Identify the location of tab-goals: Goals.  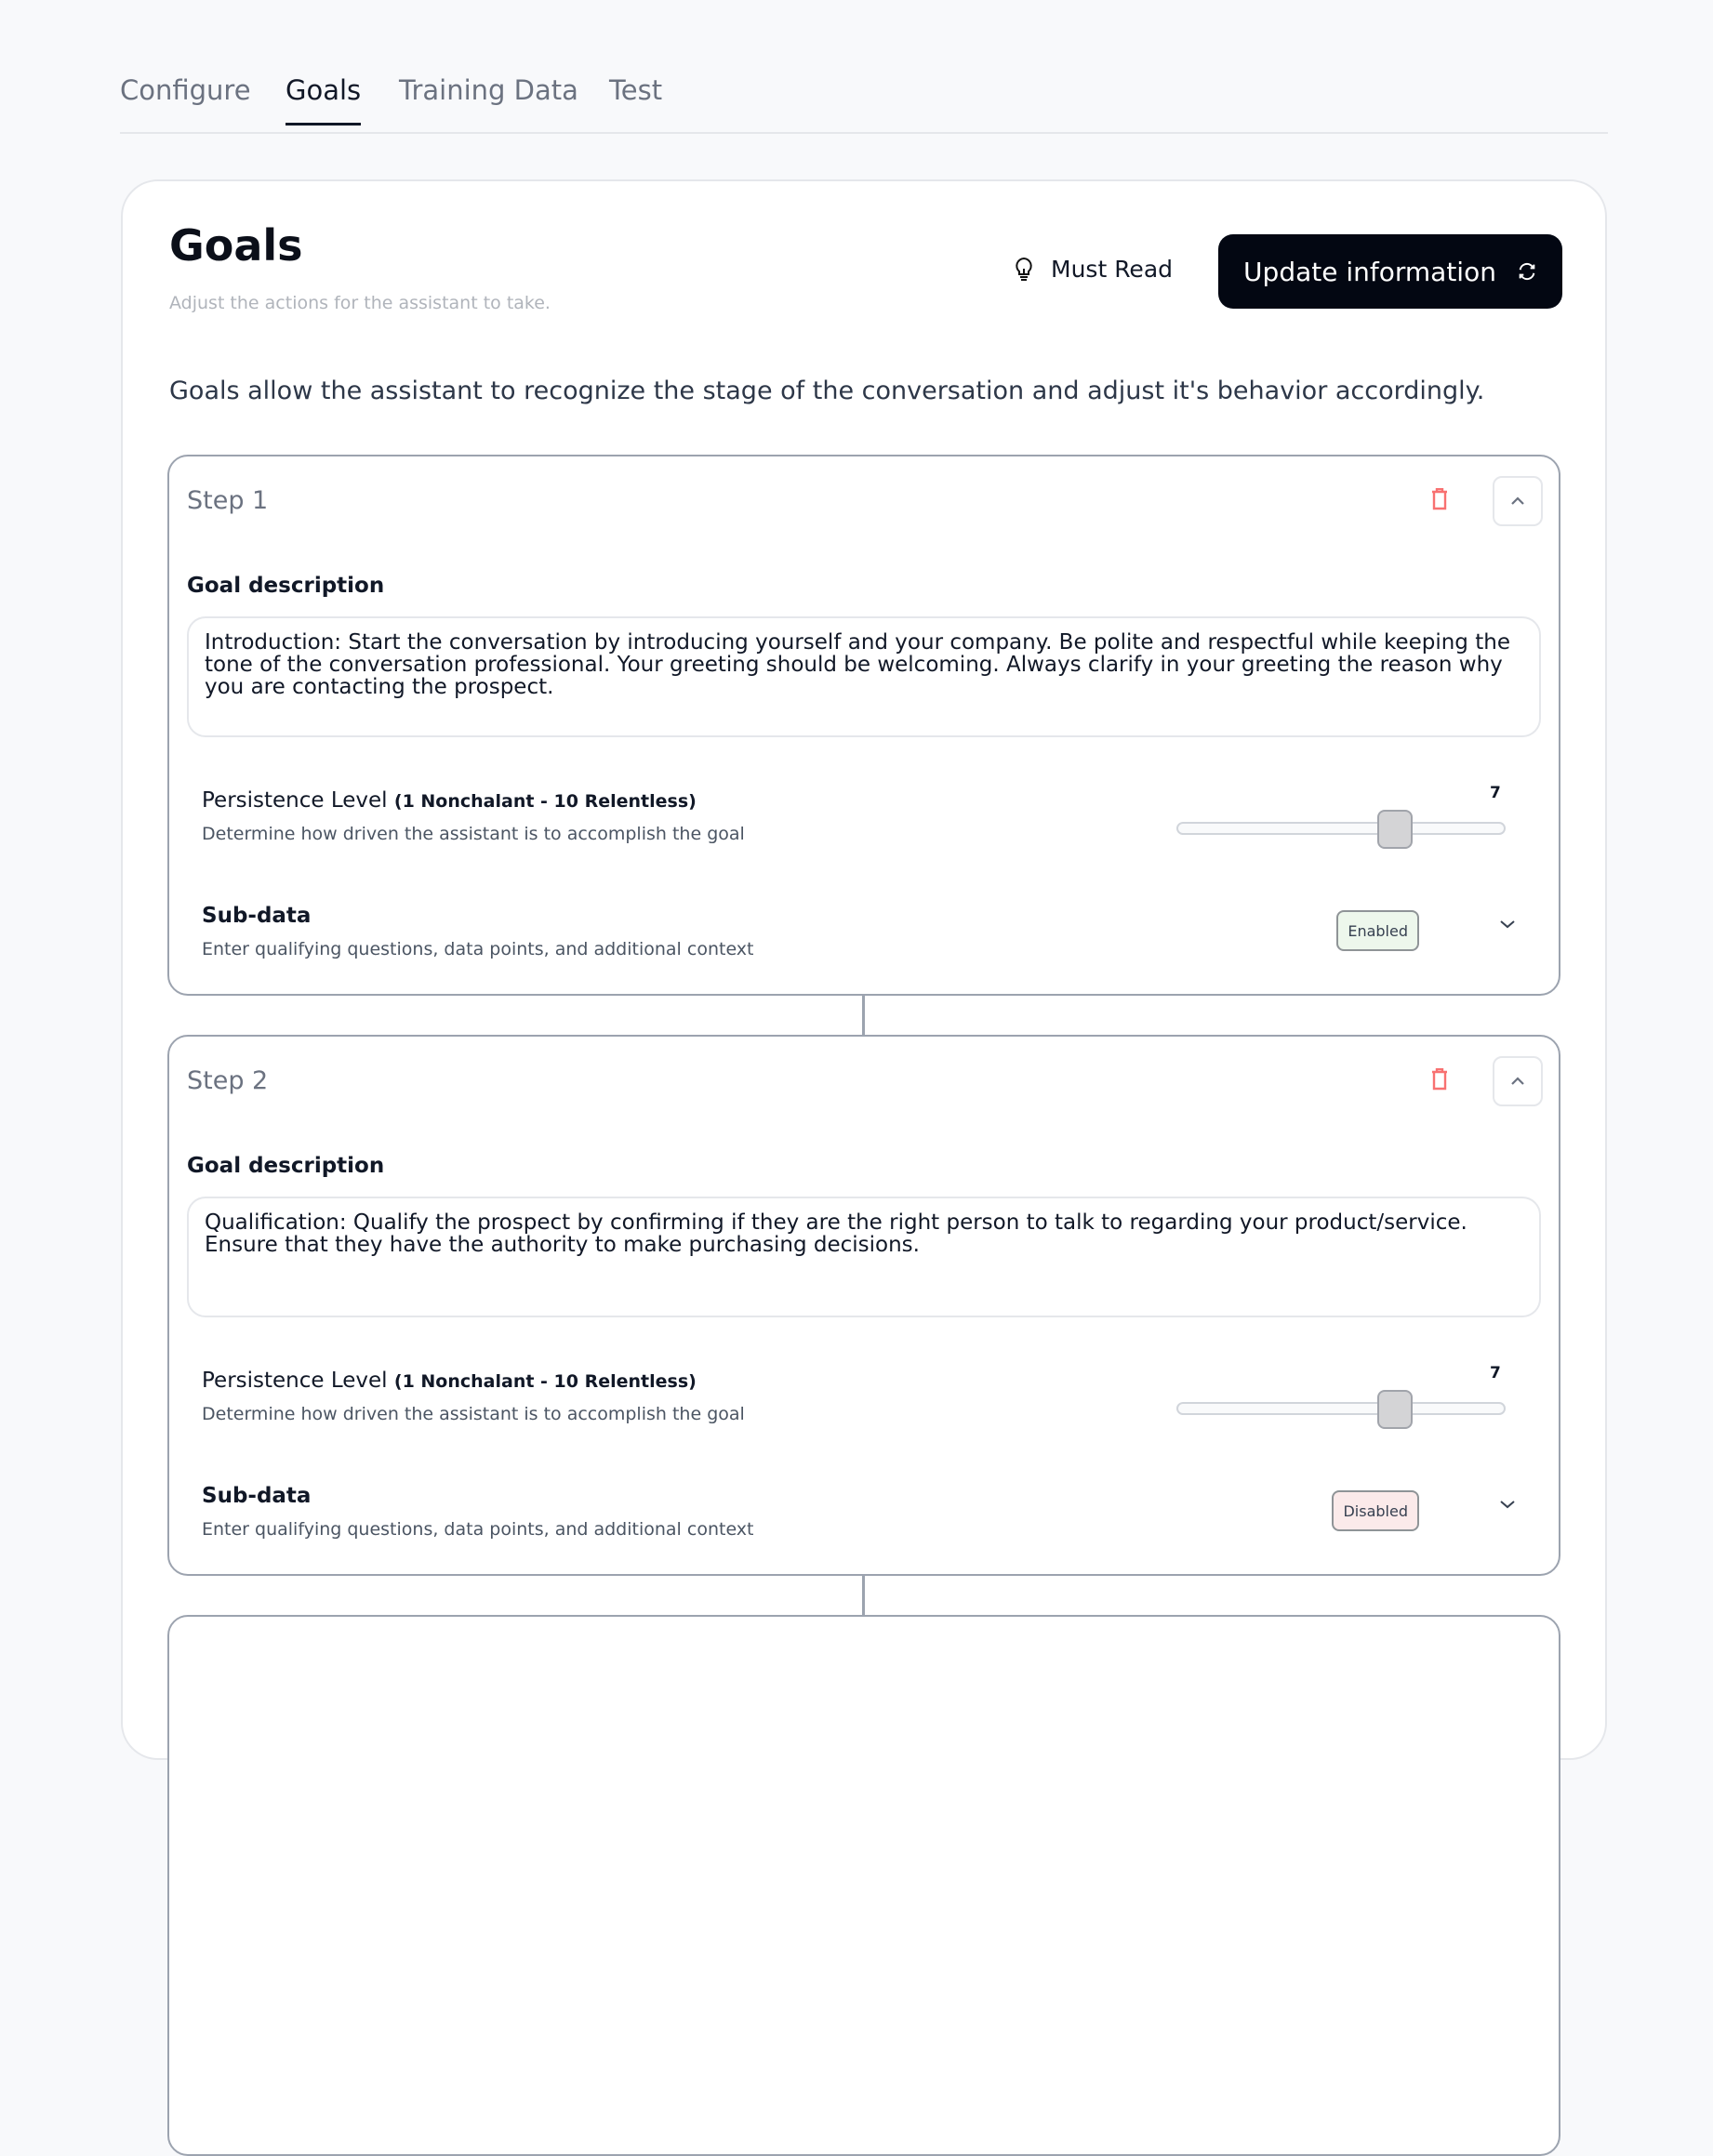
(324, 100).